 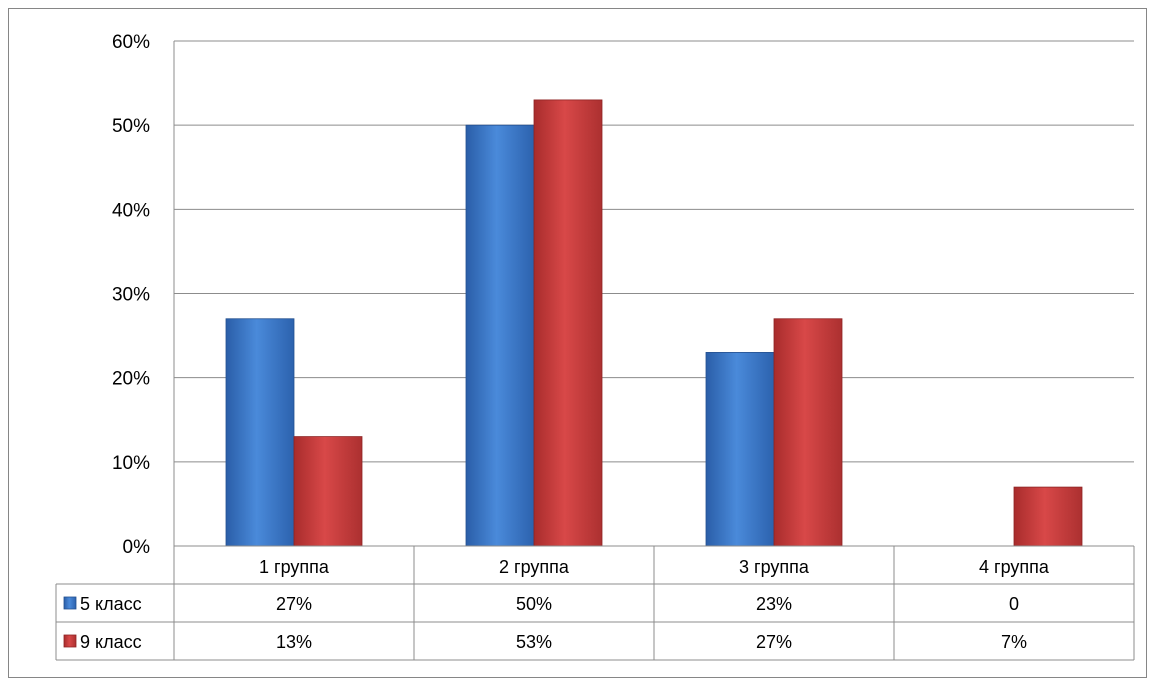 What do you see at coordinates (111, 604) in the screenshot?
I see `legend-label: 5 класс` at bounding box center [111, 604].